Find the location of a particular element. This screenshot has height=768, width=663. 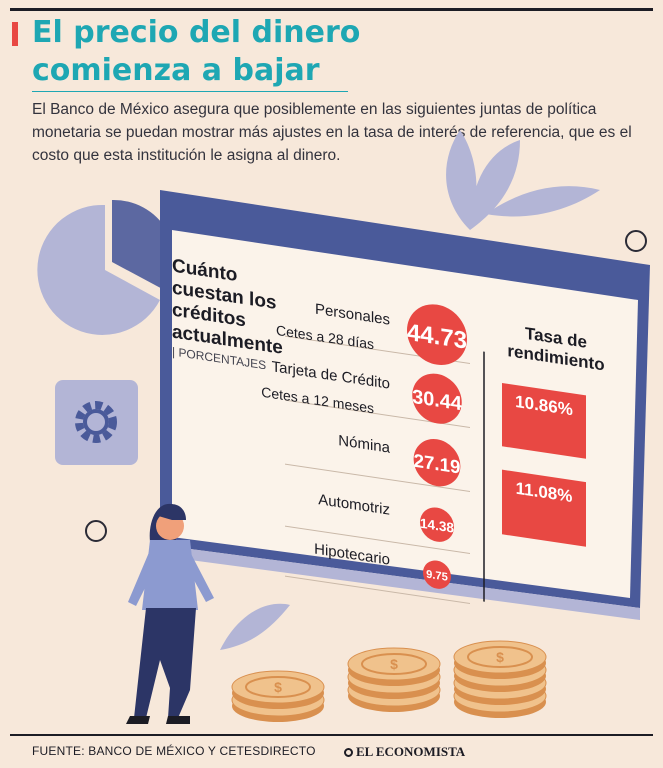

brand-logo-icon is located at coordinates (348, 752).